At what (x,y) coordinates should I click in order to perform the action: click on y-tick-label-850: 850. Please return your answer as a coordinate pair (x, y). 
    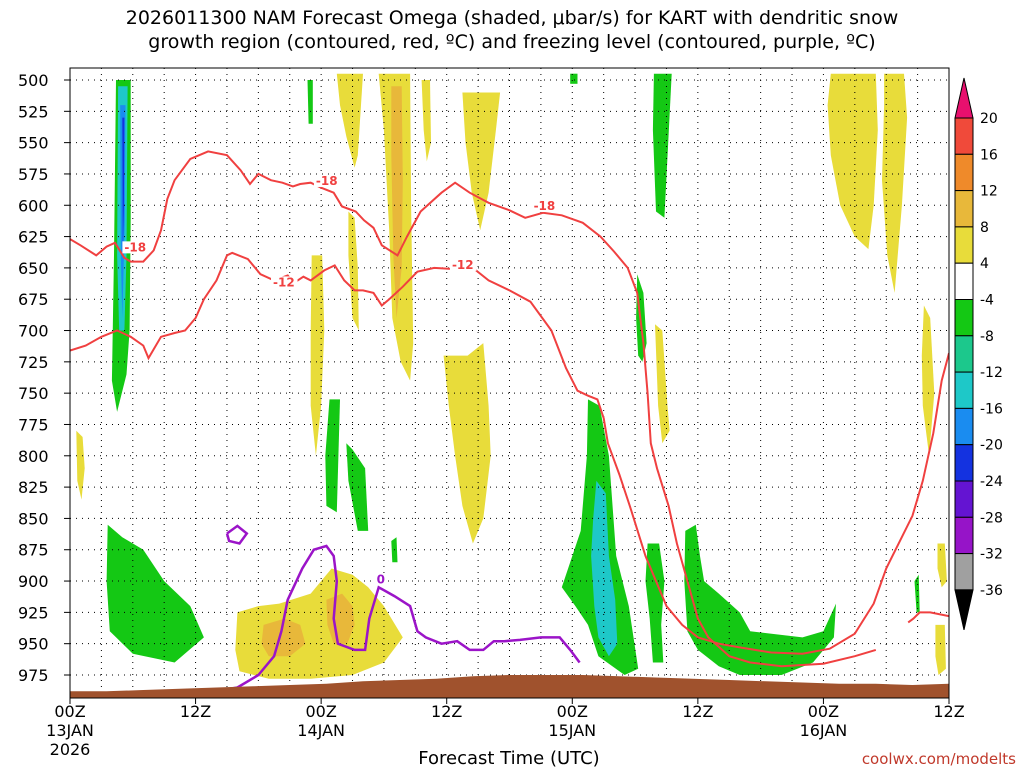
    Looking at the image, I should click on (33, 518).